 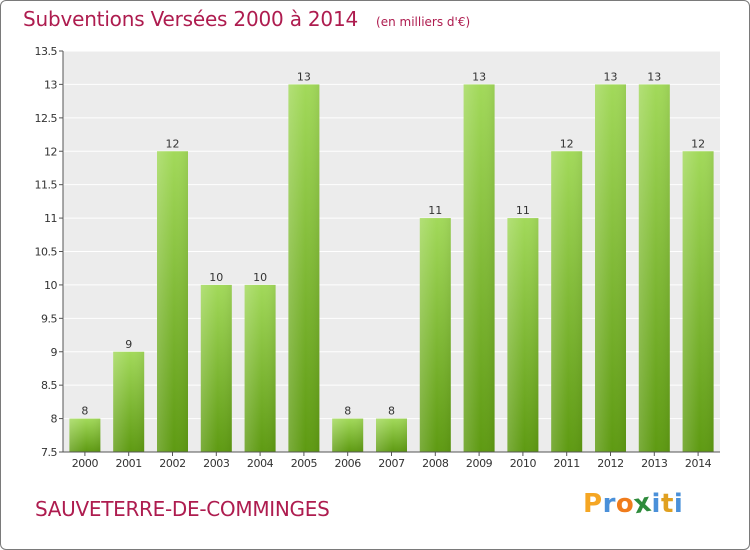 I want to click on x-tick-label: 2014, so click(x=698, y=463).